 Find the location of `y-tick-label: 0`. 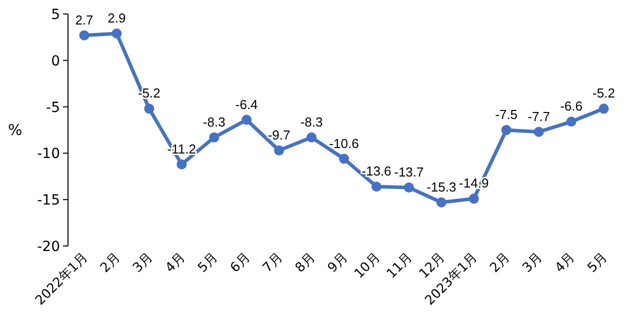

y-tick-label: 0 is located at coordinates (55, 61).